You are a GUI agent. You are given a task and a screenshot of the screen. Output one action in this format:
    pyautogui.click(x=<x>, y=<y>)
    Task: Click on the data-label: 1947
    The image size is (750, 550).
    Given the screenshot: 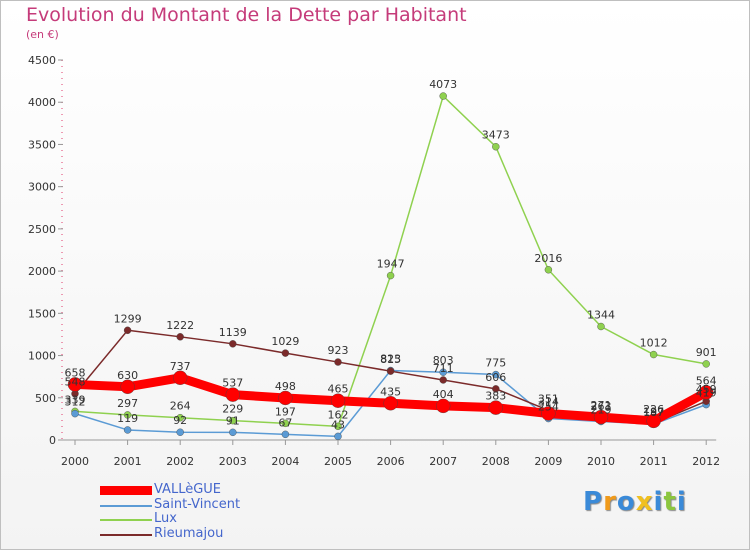 What is the action you would take?
    pyautogui.click(x=391, y=264)
    